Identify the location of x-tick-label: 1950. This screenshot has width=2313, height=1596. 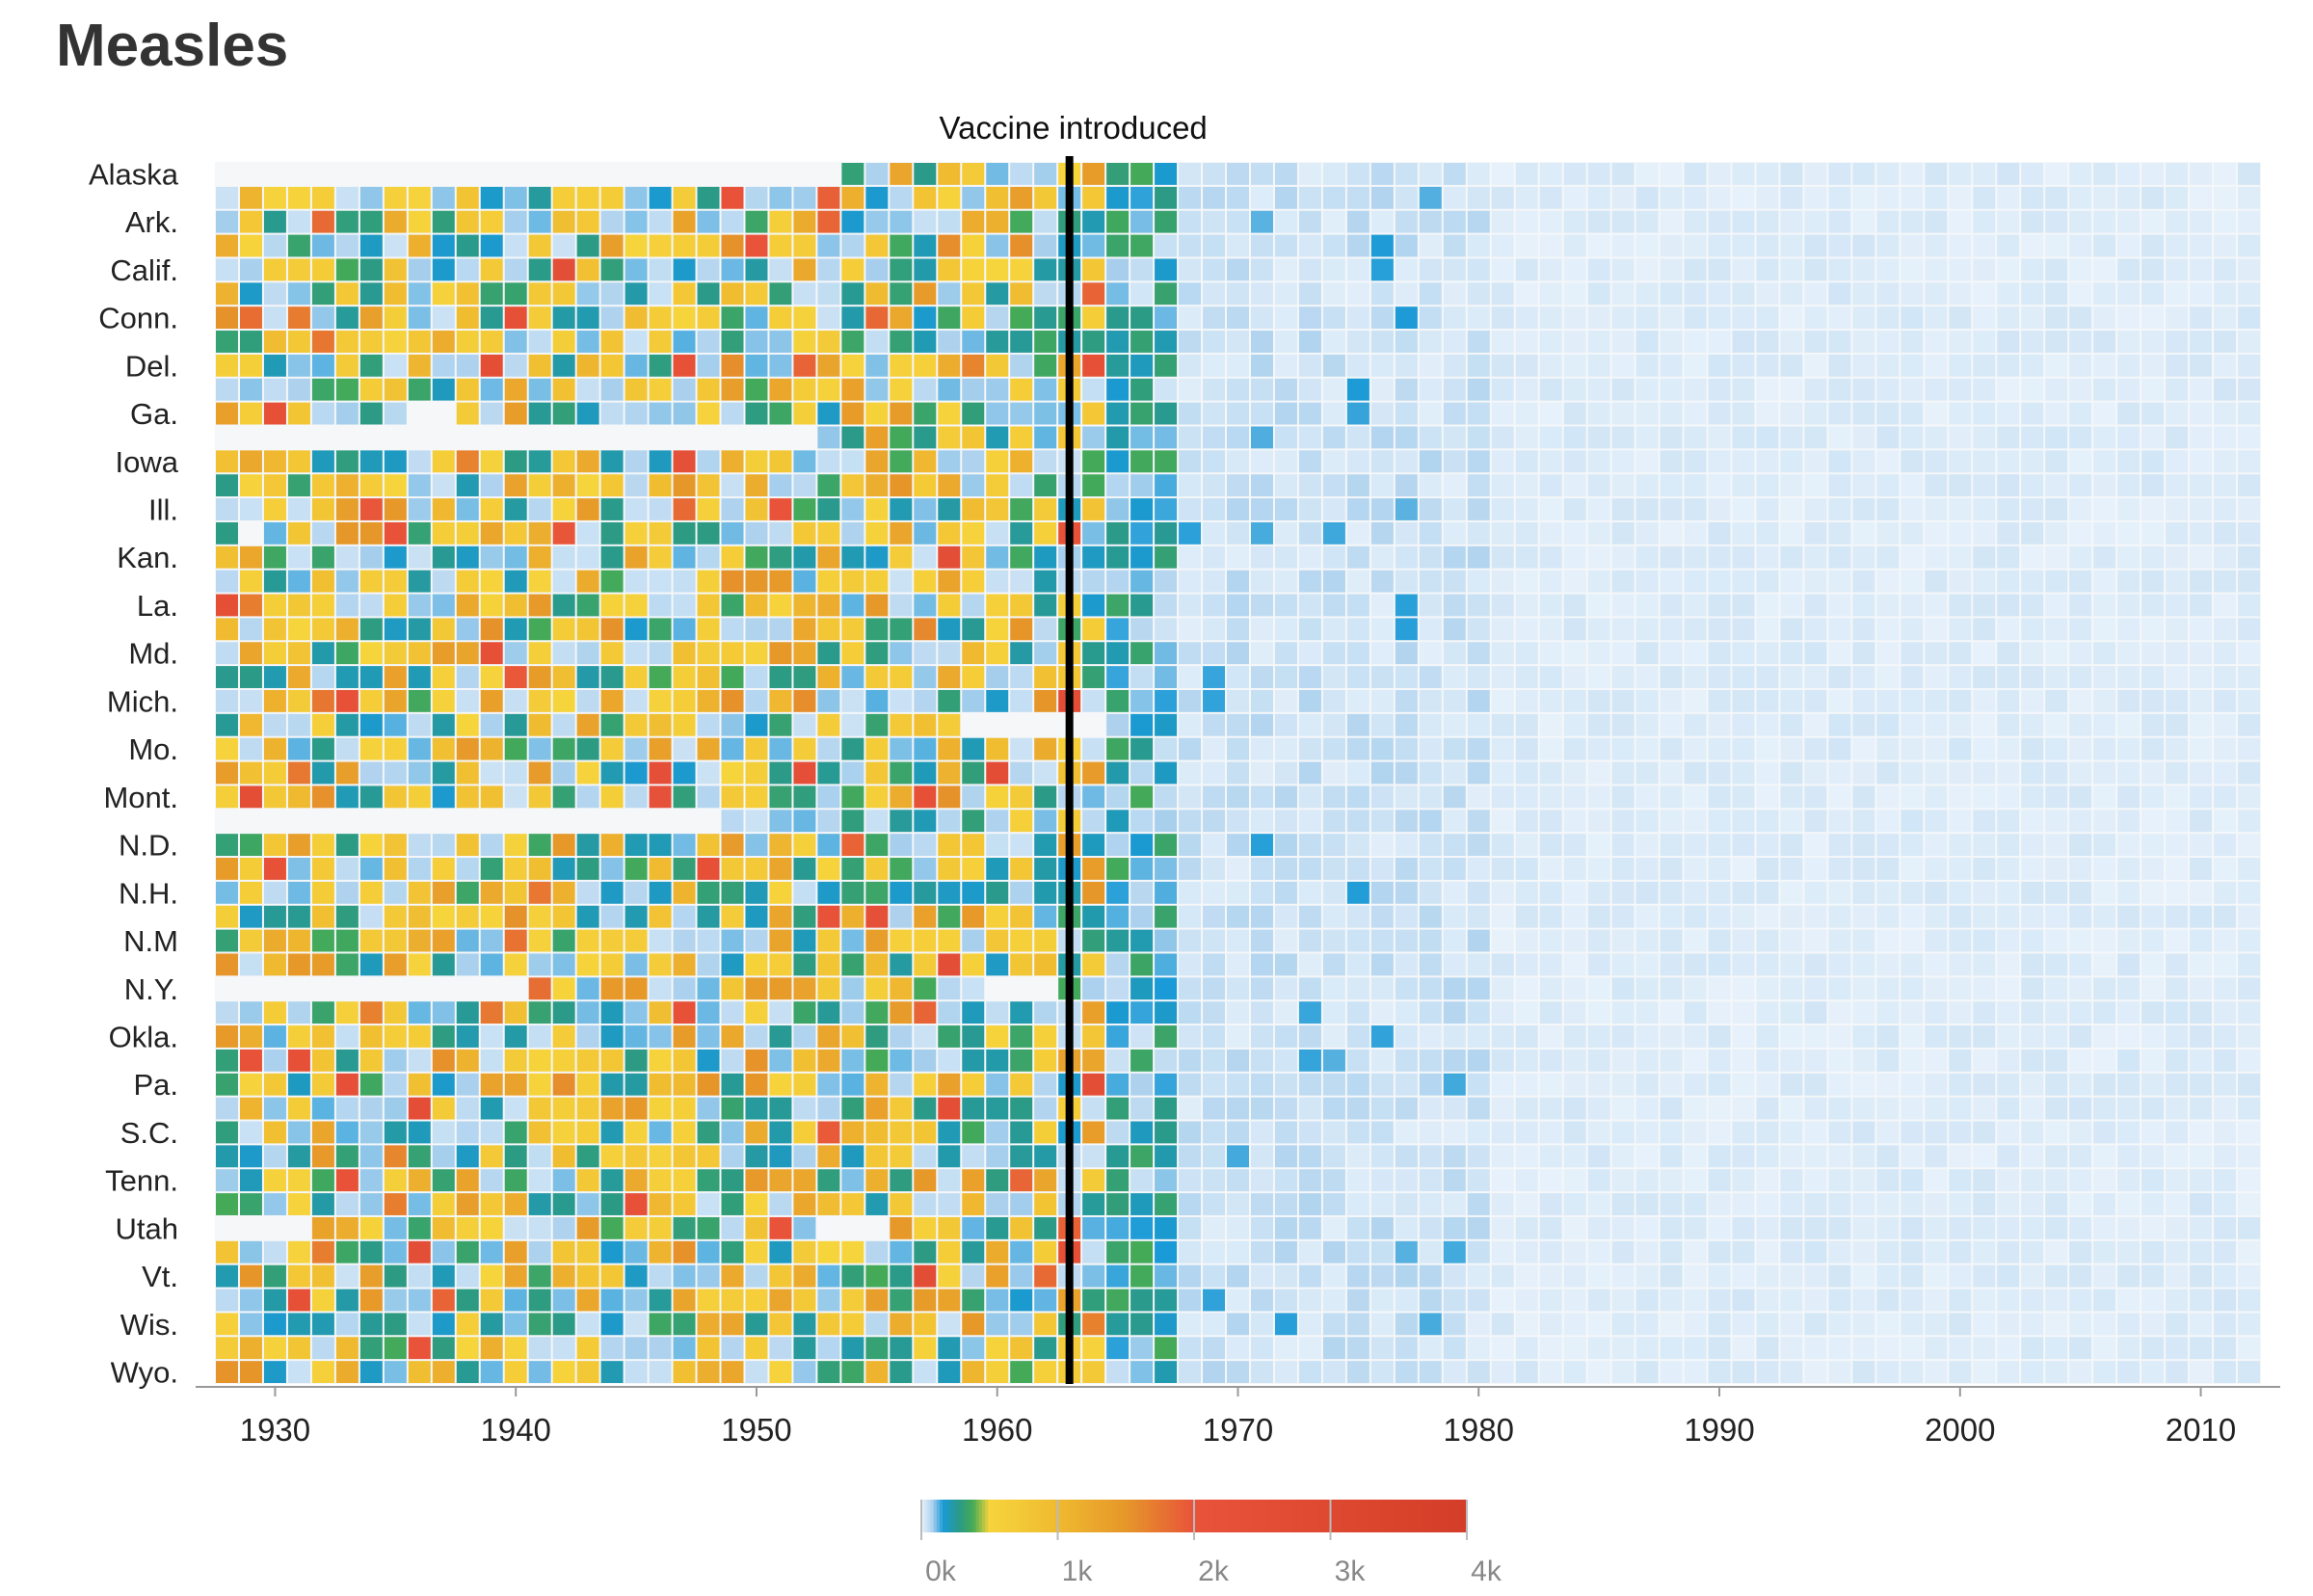
(756, 1430).